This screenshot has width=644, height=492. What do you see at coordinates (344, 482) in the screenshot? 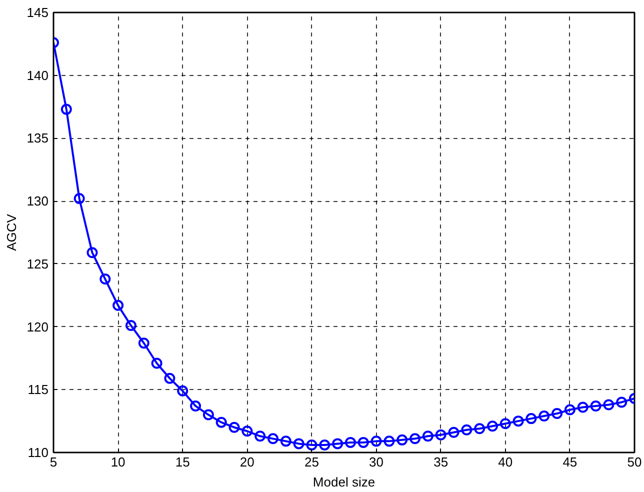
I see `x-axis-title: Model size` at bounding box center [344, 482].